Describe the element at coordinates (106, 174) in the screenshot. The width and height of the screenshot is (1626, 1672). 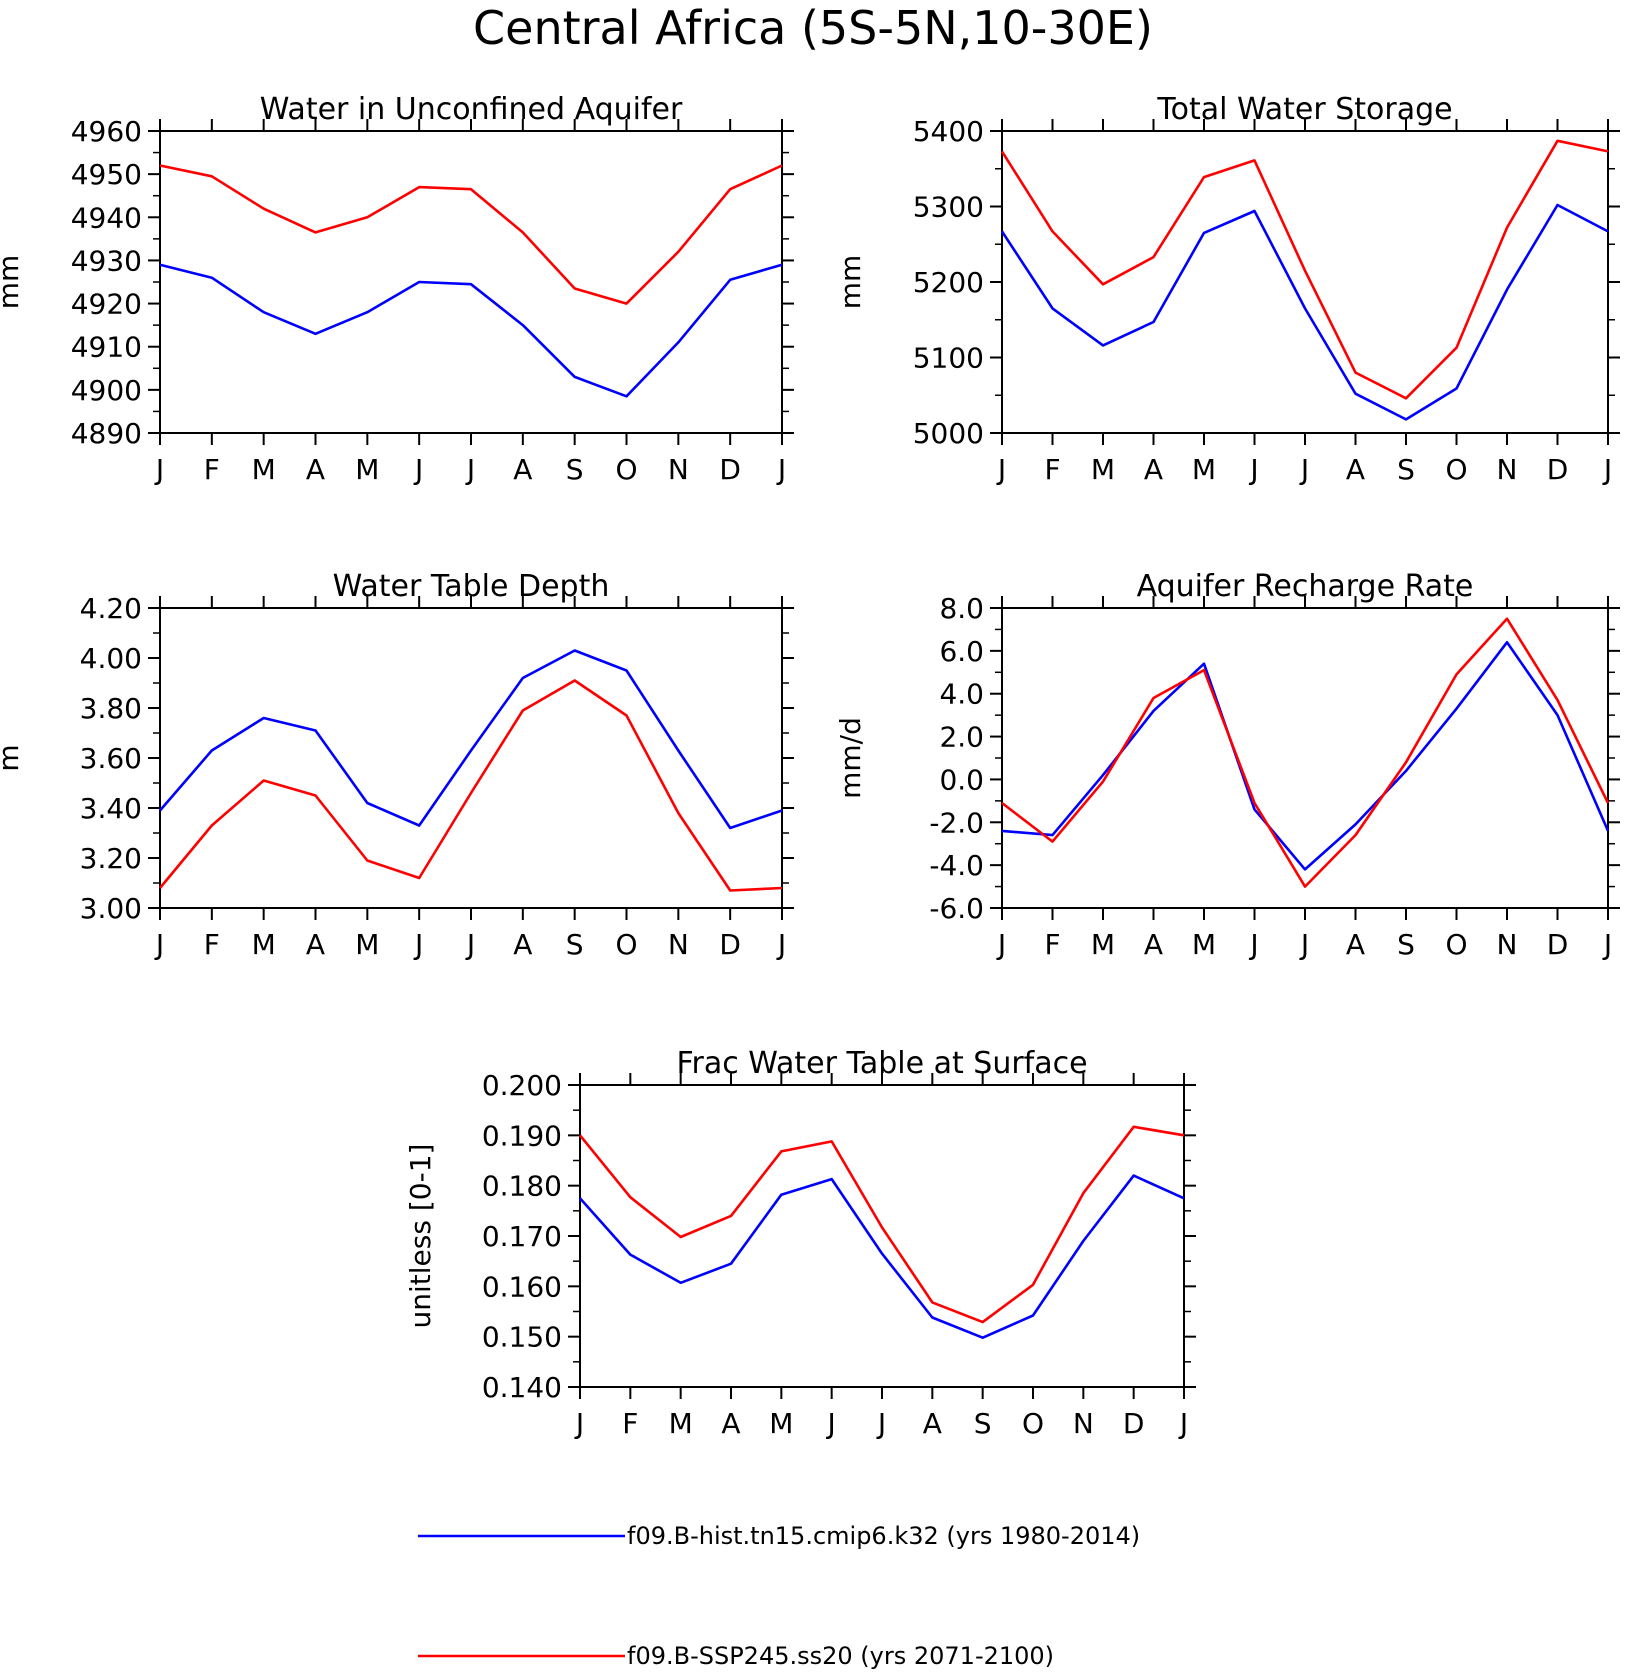
I see `y-tick-label: 4950` at that location.